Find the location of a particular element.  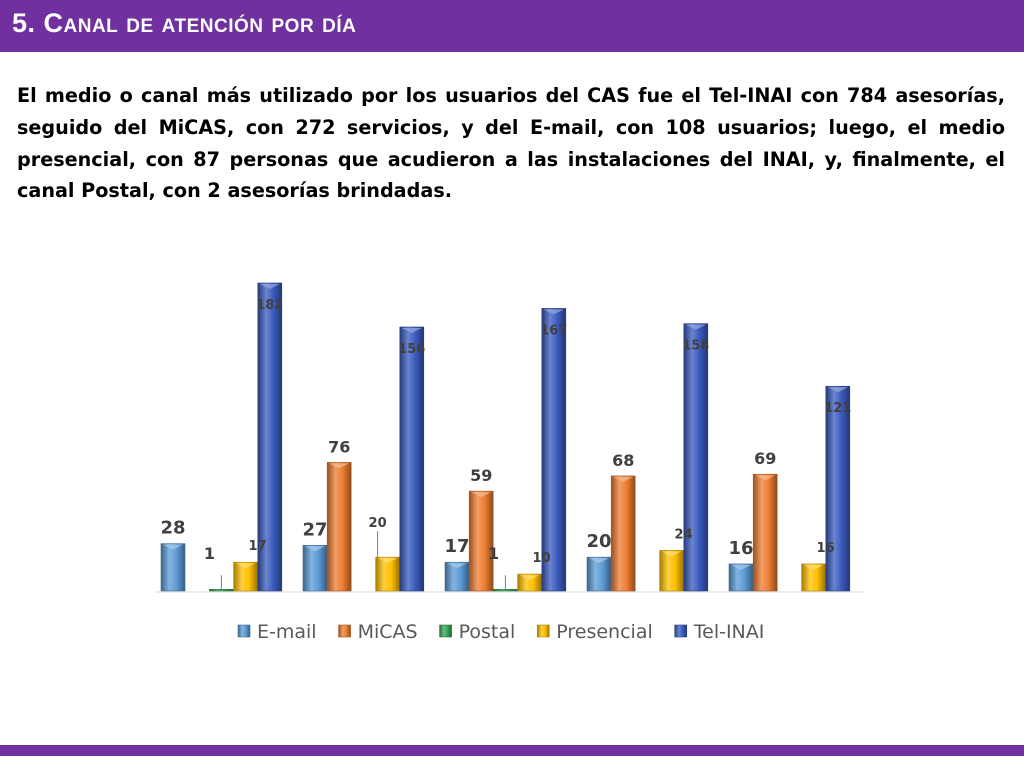

data-label-e-mail-5: 16 is located at coordinates (740, 548).